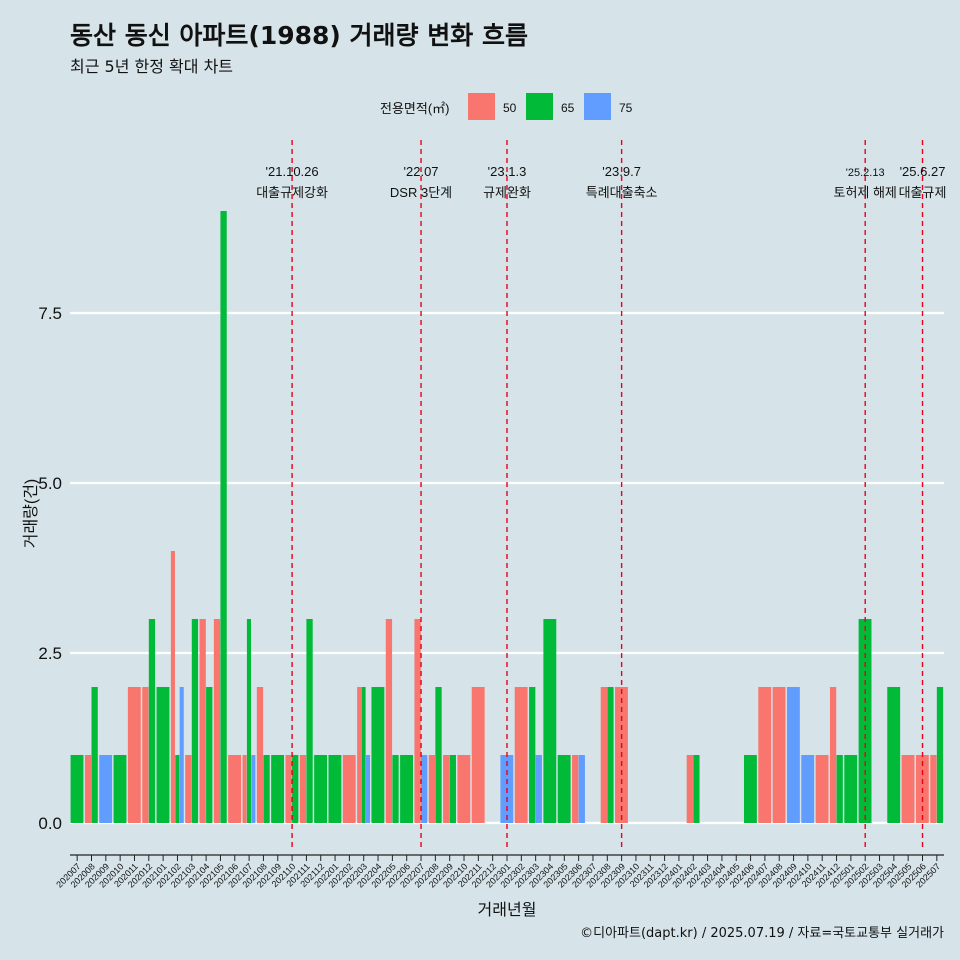 This screenshot has height=960, width=960. I want to click on y-axis-title: 거래량(건), so click(31, 514).